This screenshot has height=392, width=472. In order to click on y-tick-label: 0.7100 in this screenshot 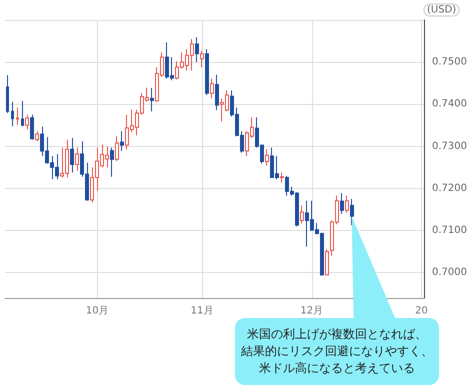, I will do `click(449, 230)`.